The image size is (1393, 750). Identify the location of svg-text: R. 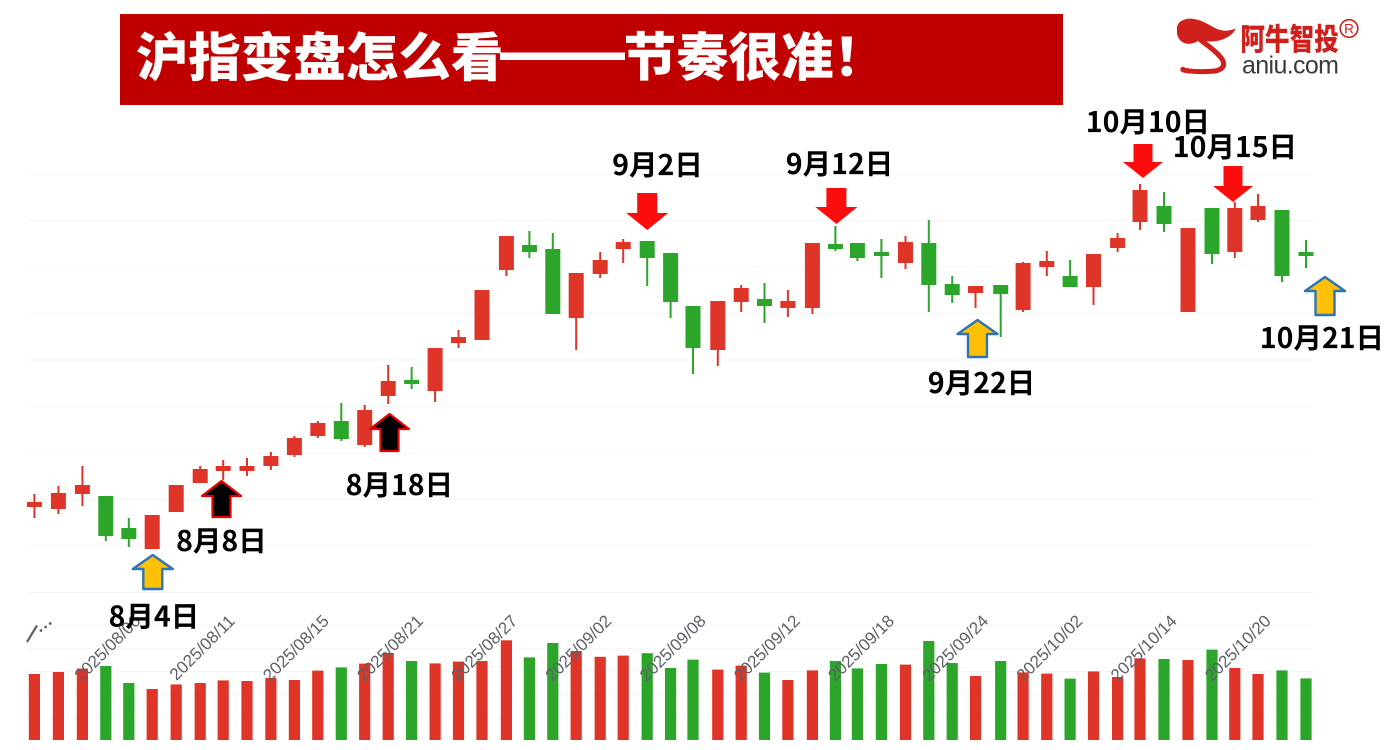
(1349, 29).